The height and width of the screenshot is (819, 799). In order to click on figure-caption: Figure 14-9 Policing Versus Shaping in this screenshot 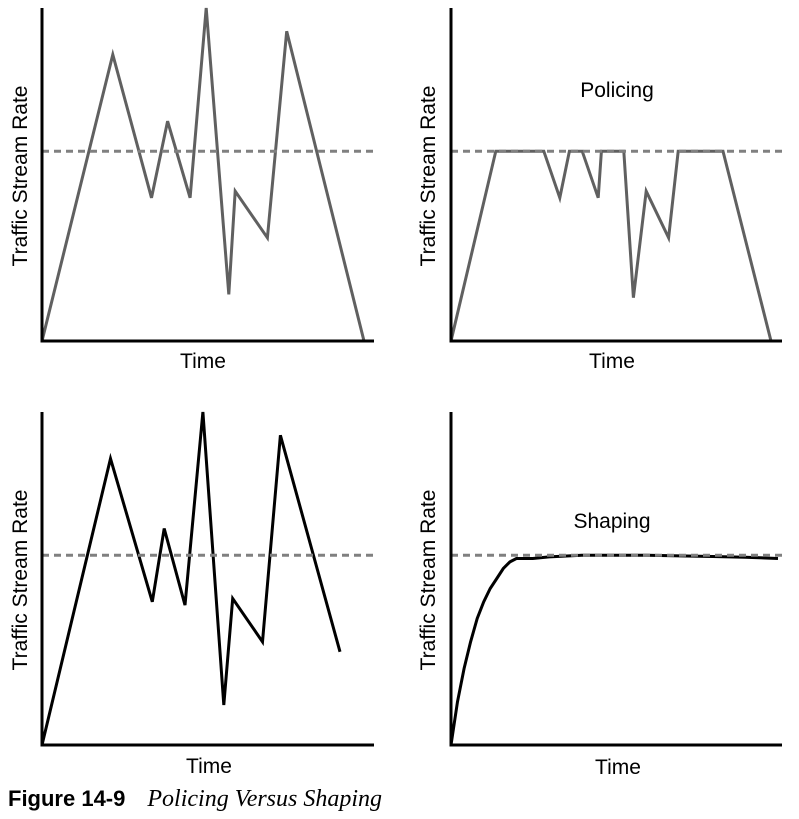, I will do `click(195, 799)`.